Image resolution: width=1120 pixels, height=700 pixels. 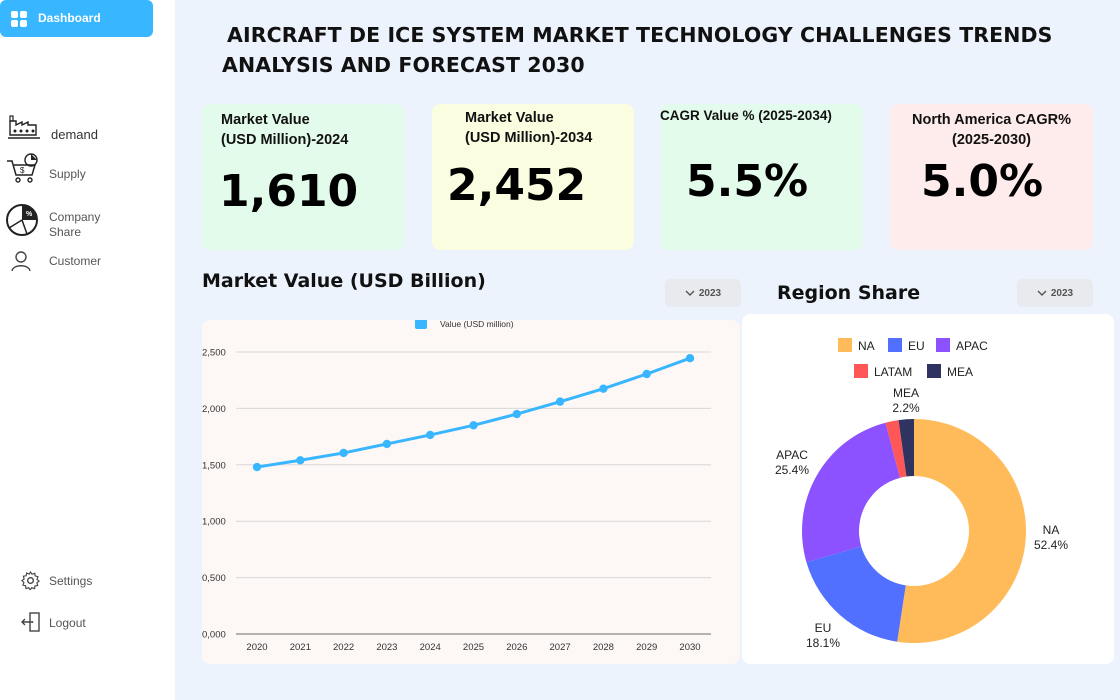 I want to click on gear-icon, so click(x=30, y=582).